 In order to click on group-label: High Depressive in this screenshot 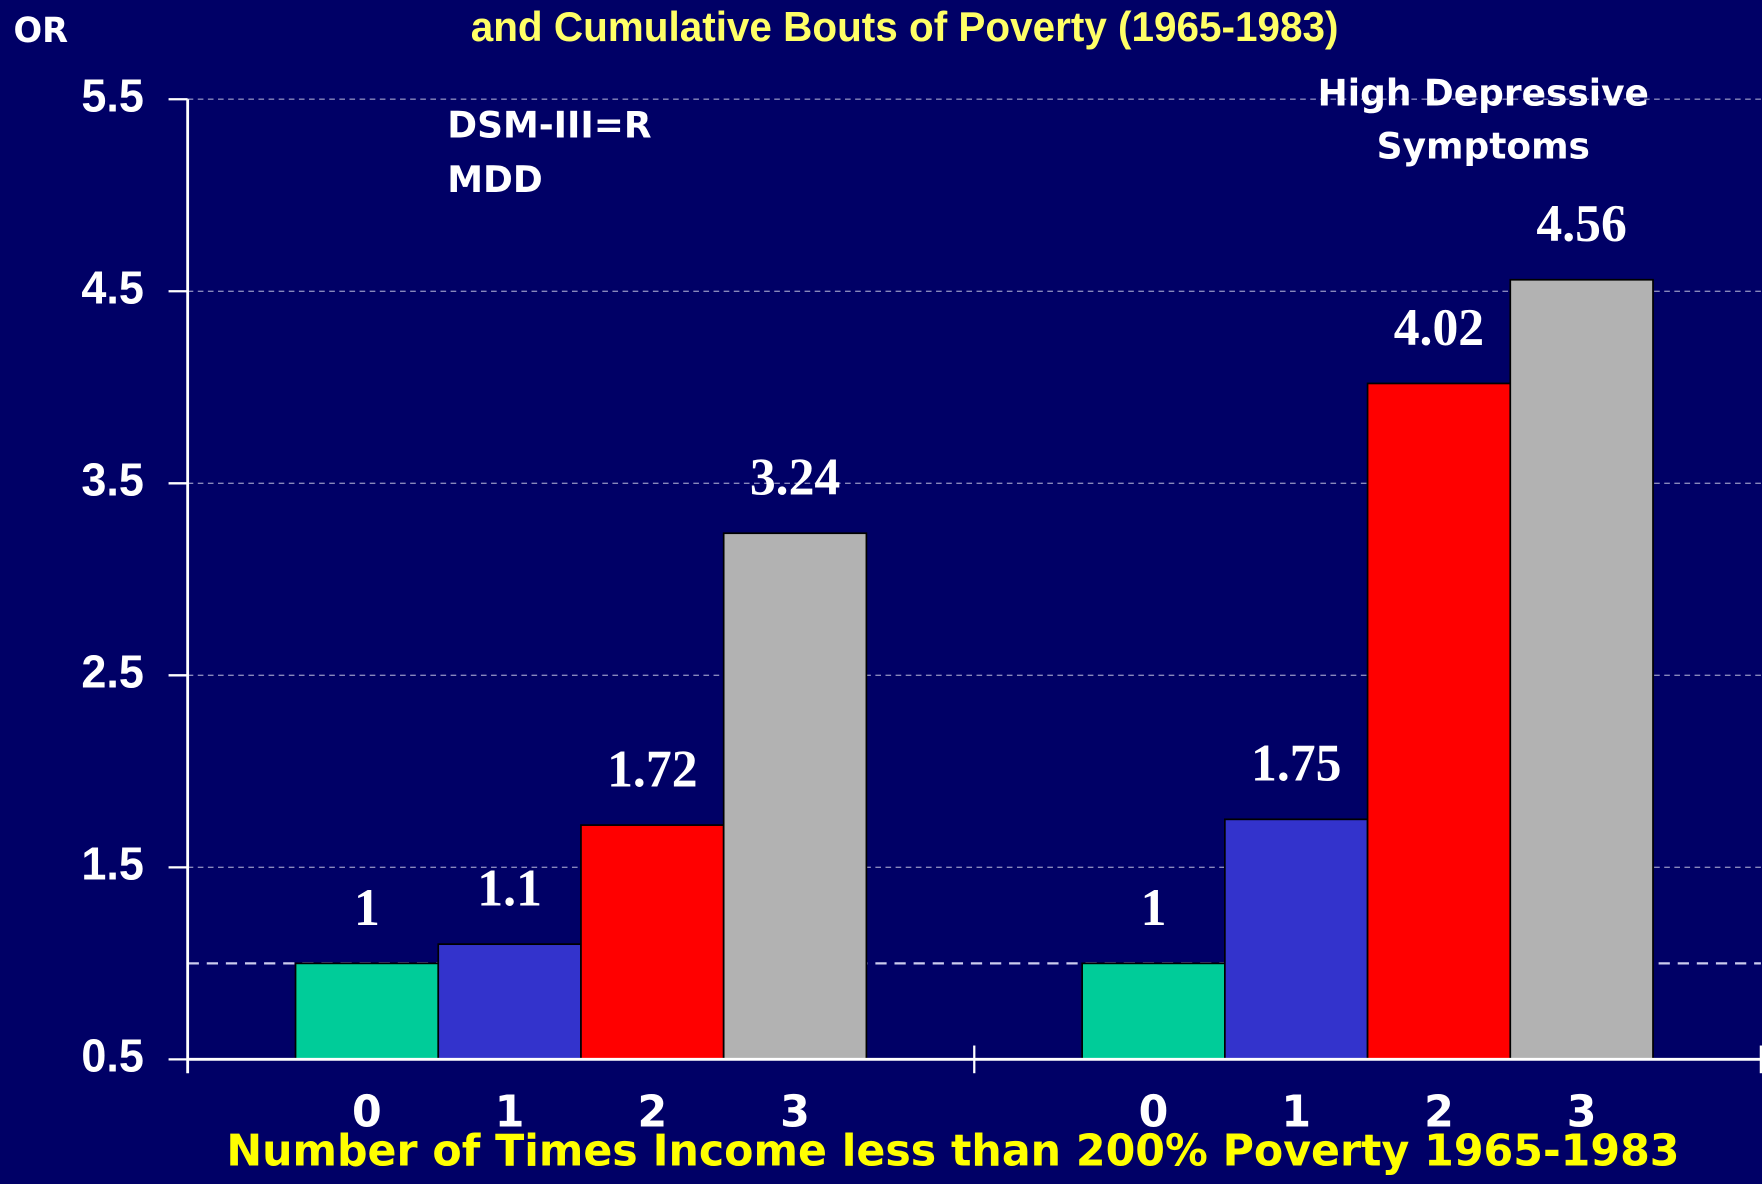, I will do `click(1483, 93)`.